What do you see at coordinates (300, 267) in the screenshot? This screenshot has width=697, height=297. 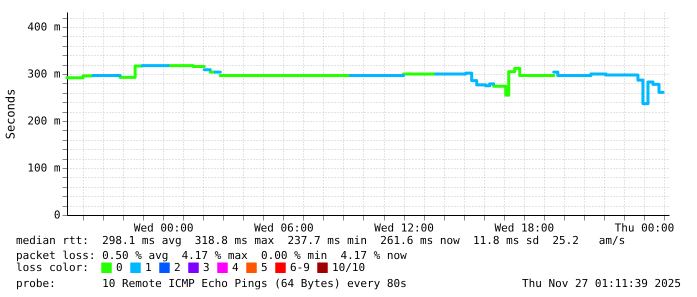 I see `legend-label: 6-9` at bounding box center [300, 267].